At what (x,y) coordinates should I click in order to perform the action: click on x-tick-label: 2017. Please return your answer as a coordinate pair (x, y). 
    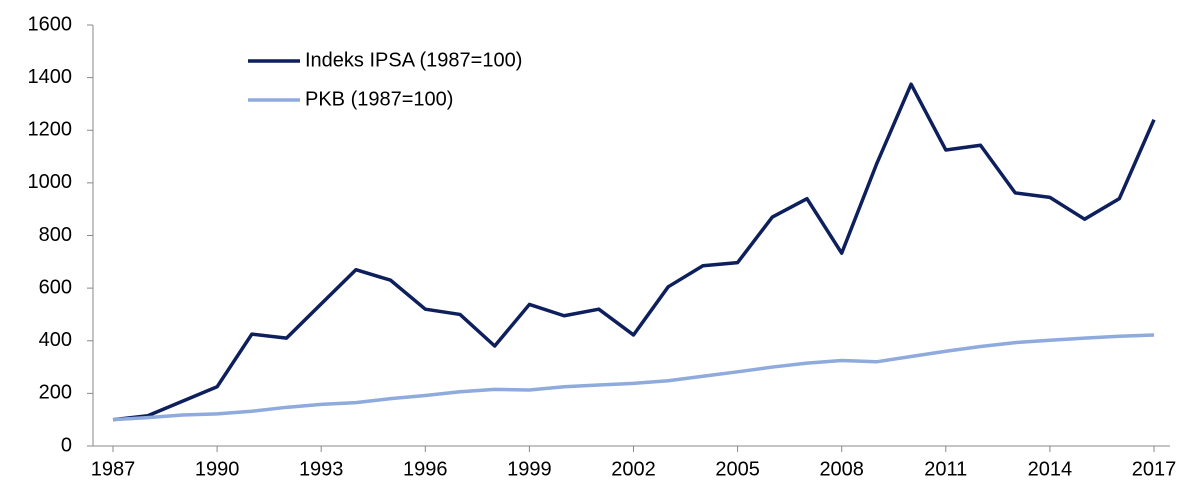
    Looking at the image, I should click on (1154, 469).